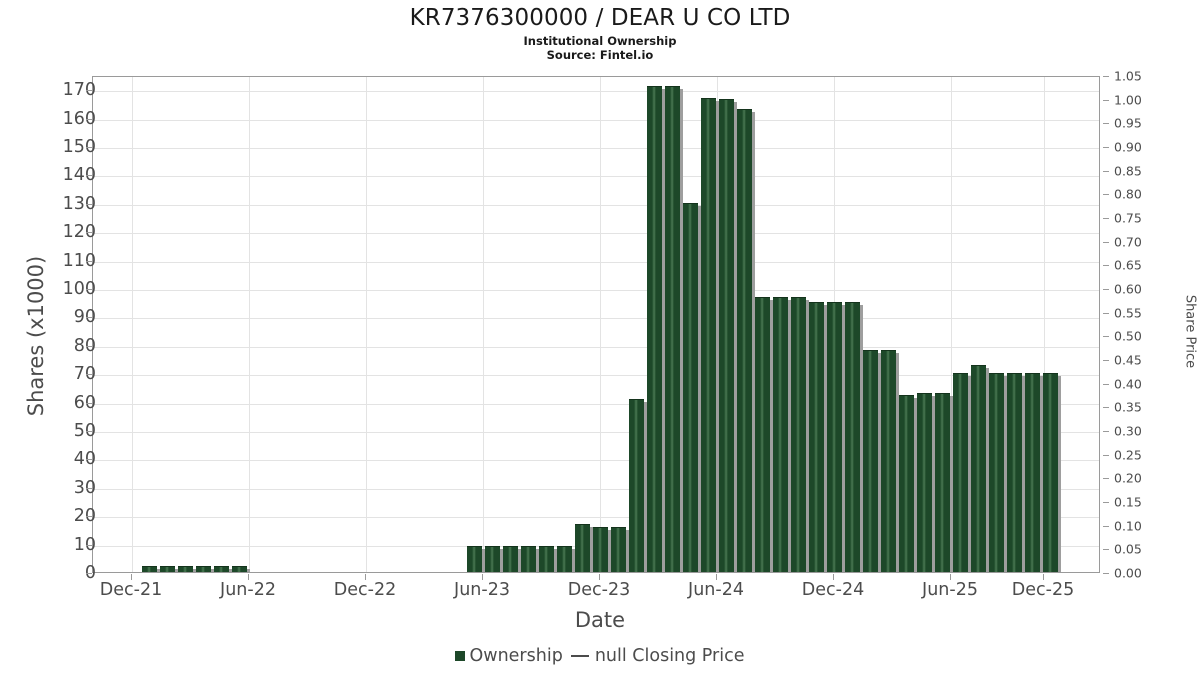  Describe the element at coordinates (600, 55) in the screenshot. I see `chart-source: Source: Fintel.io` at that location.